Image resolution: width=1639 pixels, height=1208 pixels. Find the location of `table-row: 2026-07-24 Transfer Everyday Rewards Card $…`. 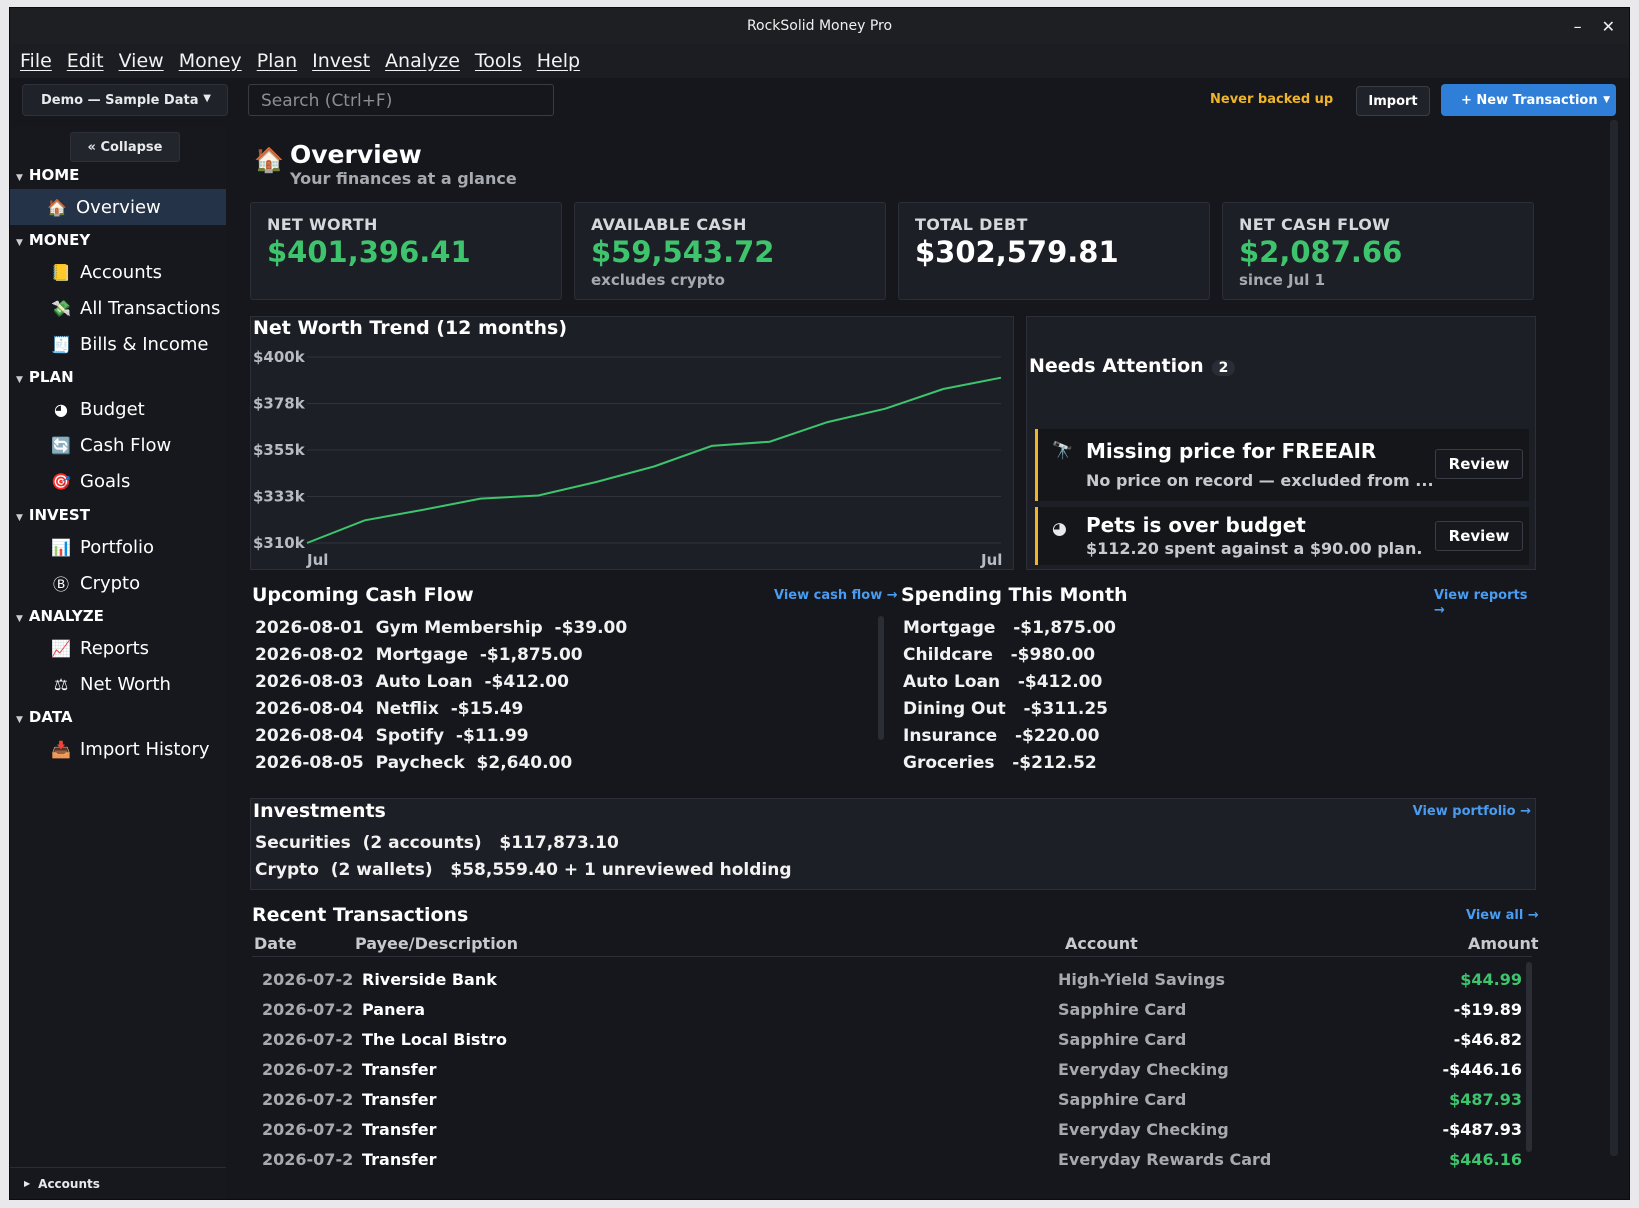

table-row: 2026-07-24 Transfer Everyday Rewards Card $… is located at coordinates (888, 1159).